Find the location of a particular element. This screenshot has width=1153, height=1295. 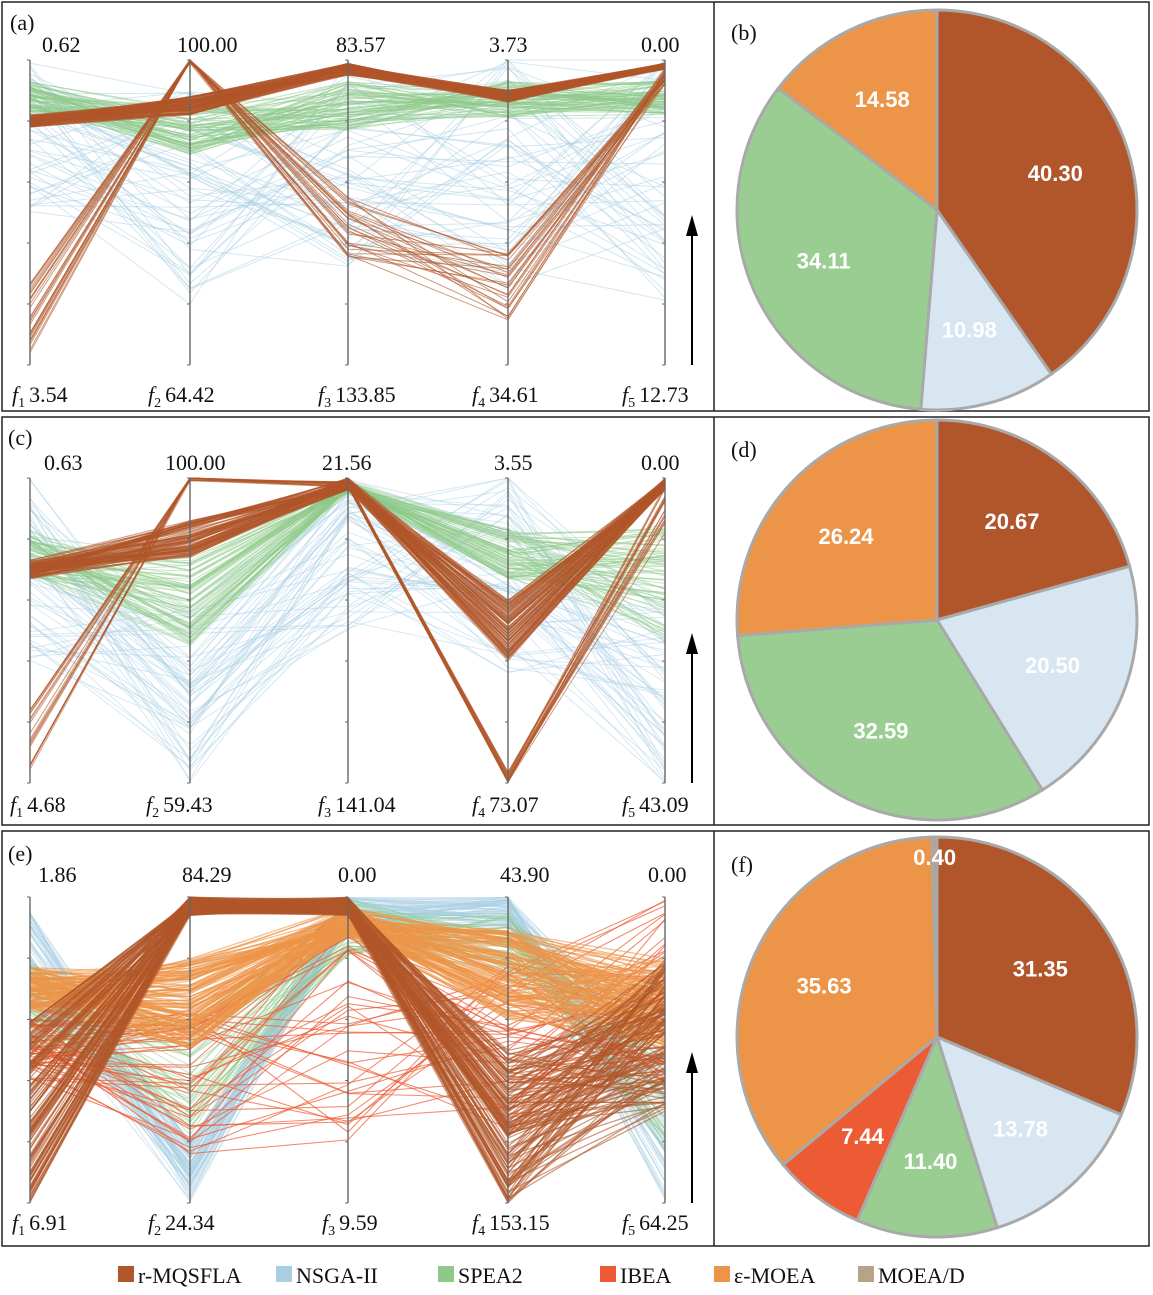

axis-bottom-value: 64.25 is located at coordinates (664, 1222).